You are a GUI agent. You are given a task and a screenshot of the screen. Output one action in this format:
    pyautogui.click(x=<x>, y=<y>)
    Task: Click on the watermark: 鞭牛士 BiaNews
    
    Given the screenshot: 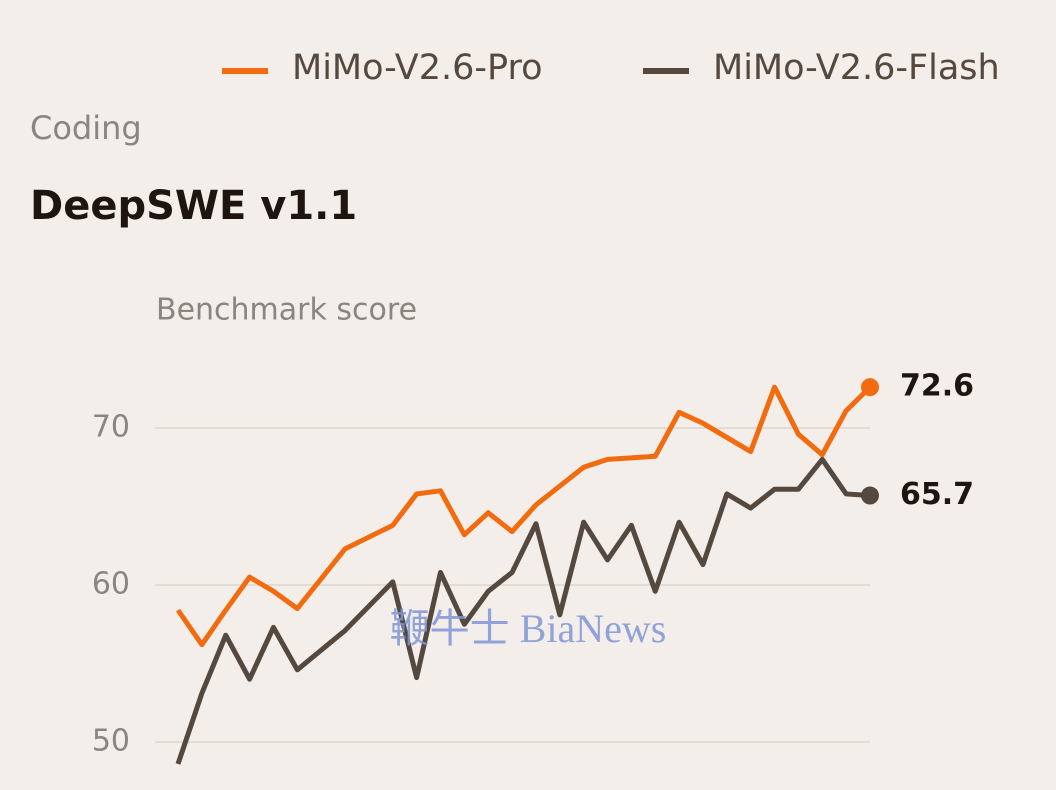 What is the action you would take?
    pyautogui.click(x=528, y=628)
    